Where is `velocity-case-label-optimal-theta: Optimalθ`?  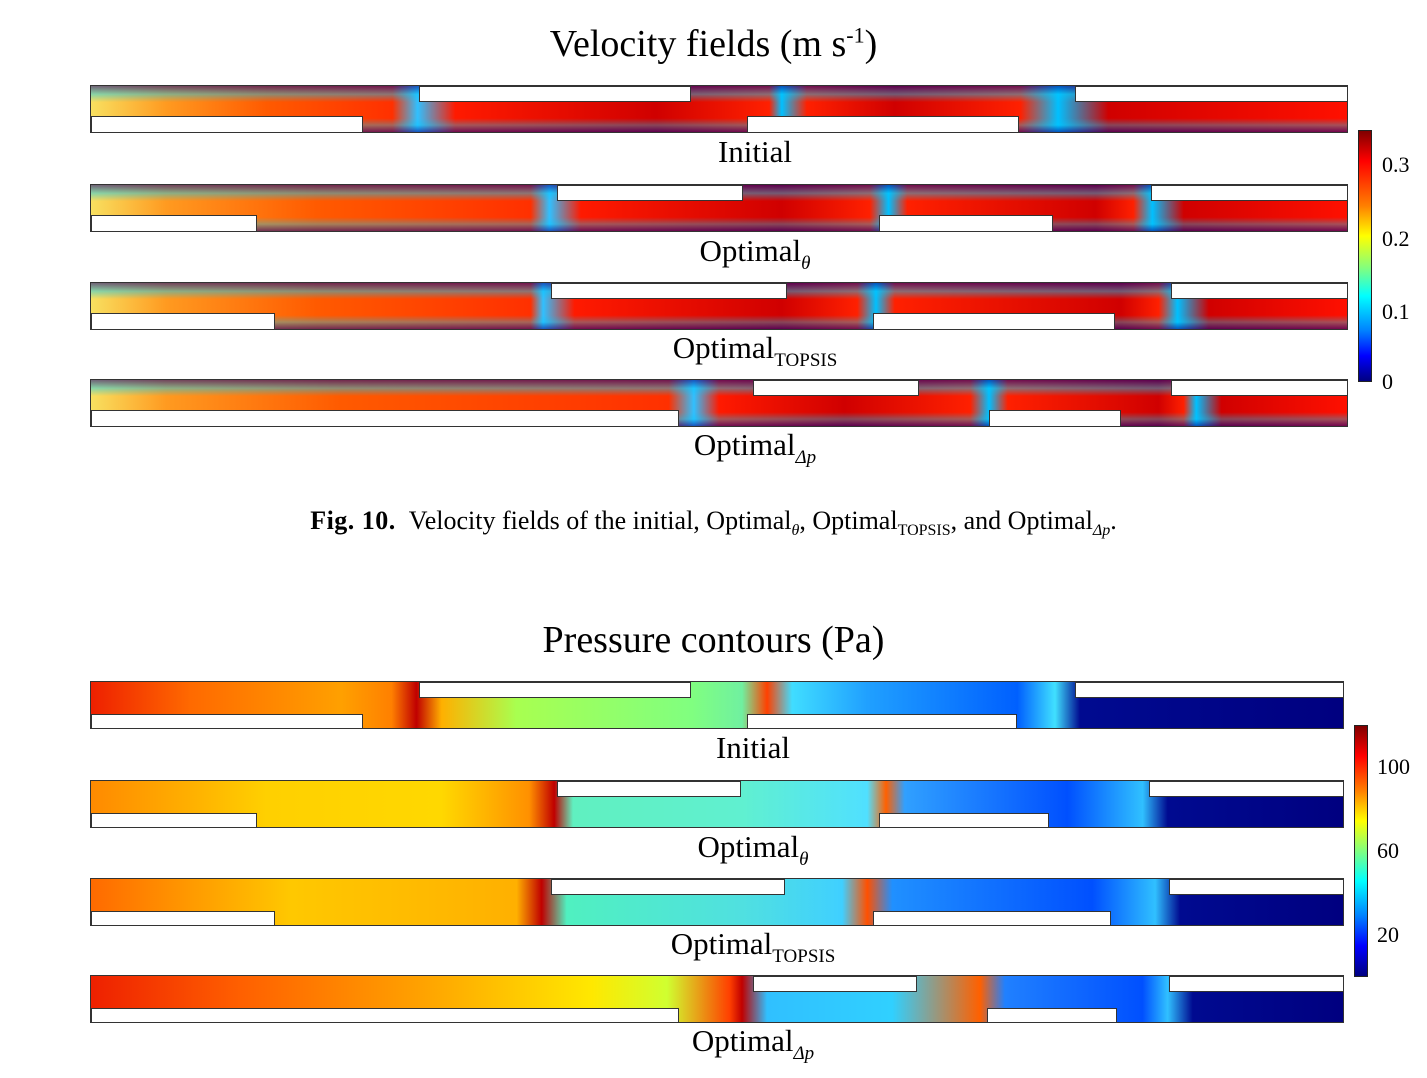 velocity-case-label-optimal-theta: Optimalθ is located at coordinates (755, 254).